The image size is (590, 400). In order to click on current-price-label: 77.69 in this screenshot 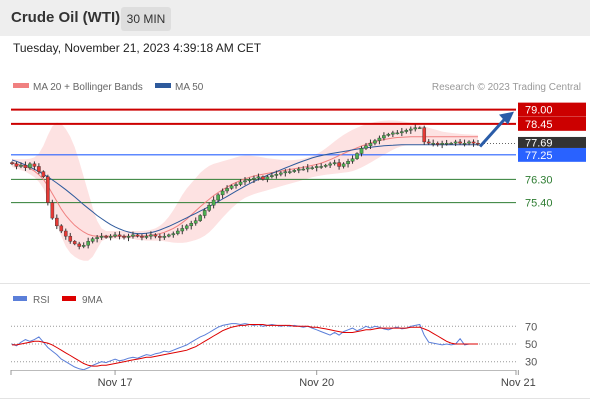, I will do `click(539, 143)`.